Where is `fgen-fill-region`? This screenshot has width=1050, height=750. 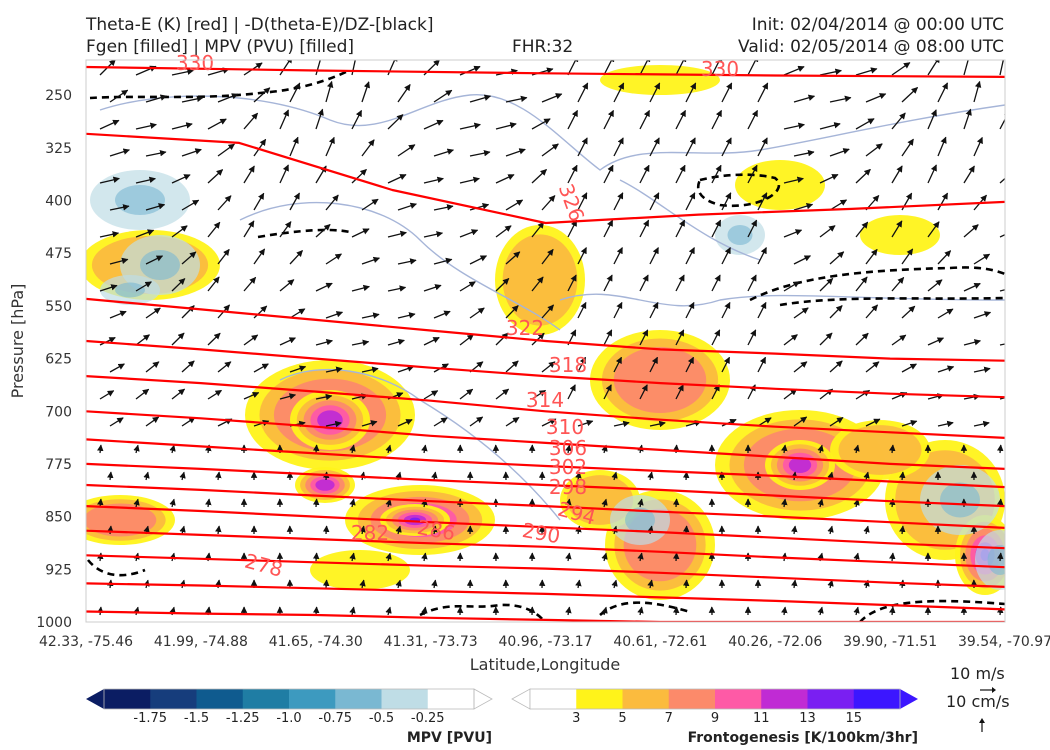 fgen-fill-region is located at coordinates (780, 185).